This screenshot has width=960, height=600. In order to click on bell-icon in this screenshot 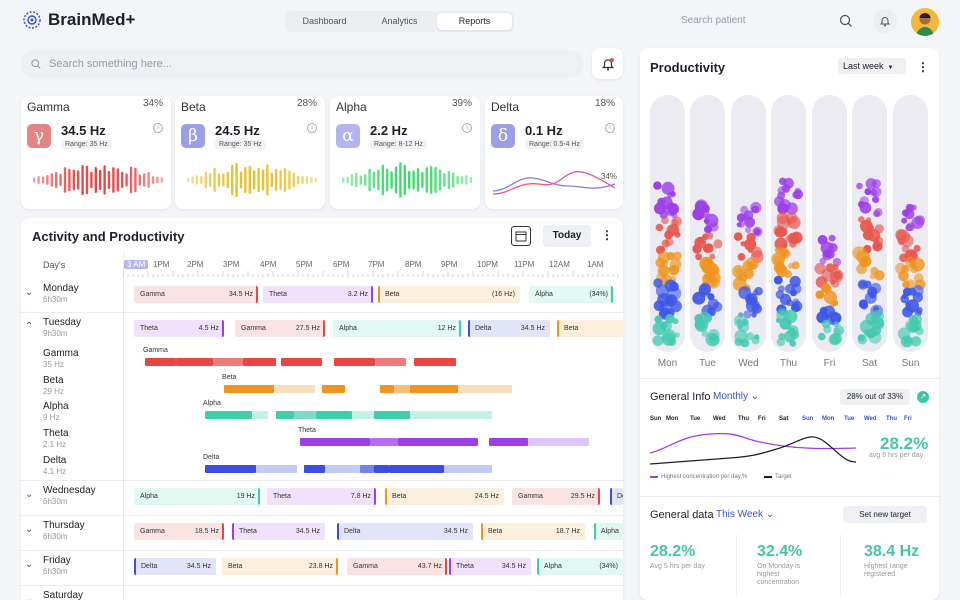, I will do `click(885, 22)`.